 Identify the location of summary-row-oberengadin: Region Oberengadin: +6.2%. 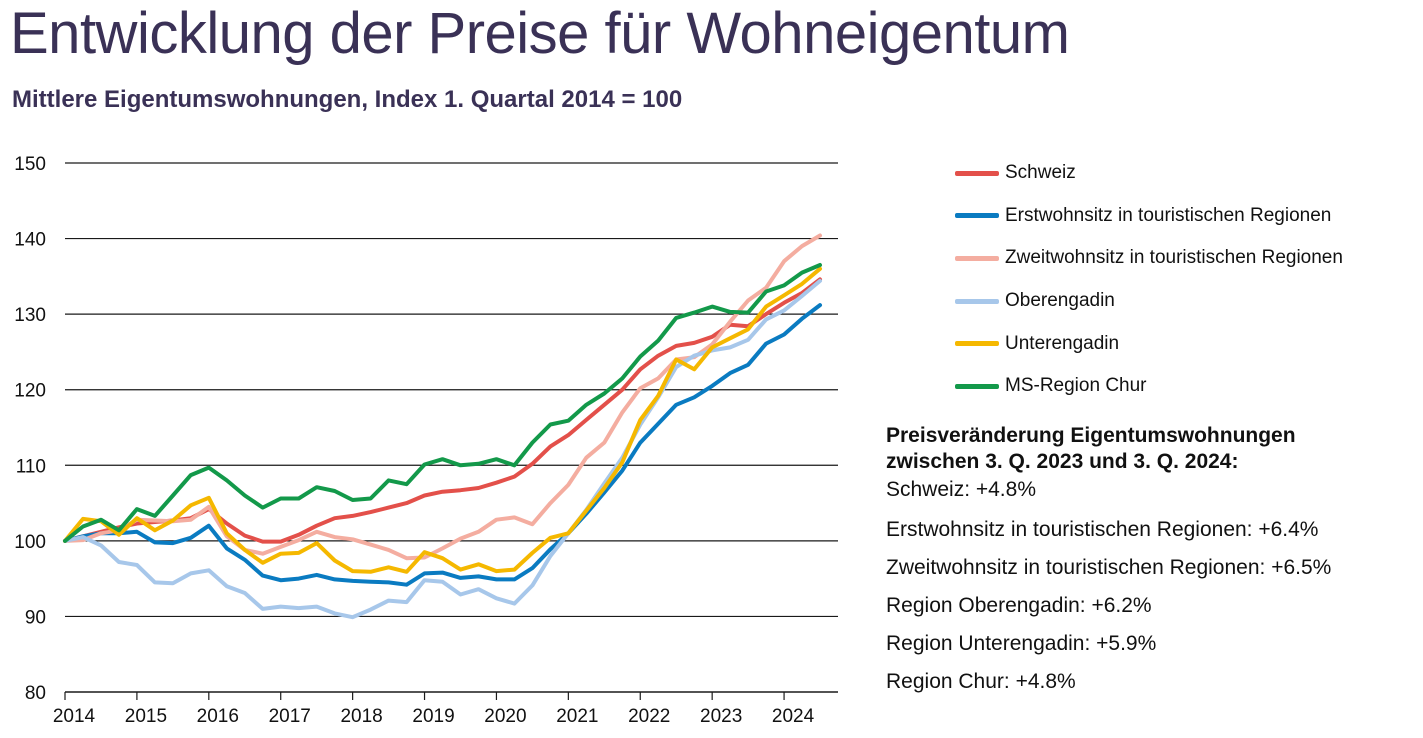
(1019, 605).